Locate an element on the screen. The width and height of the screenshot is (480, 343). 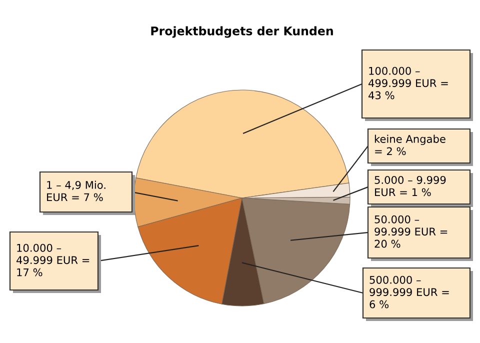
slice-label: 50.000 – 99.999 EUR = is located at coordinates (411, 225).